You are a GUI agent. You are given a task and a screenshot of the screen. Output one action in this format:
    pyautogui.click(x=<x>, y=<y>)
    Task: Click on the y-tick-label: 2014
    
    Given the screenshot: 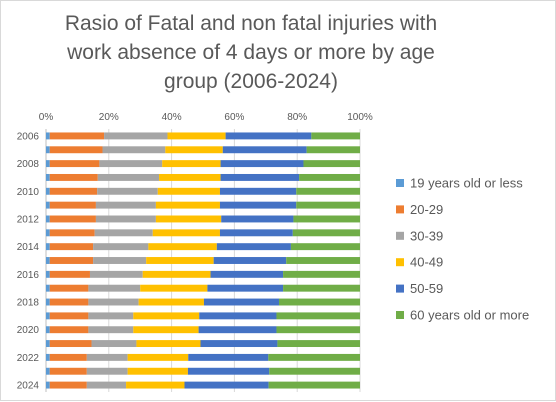 What is the action you would take?
    pyautogui.click(x=28, y=247)
    